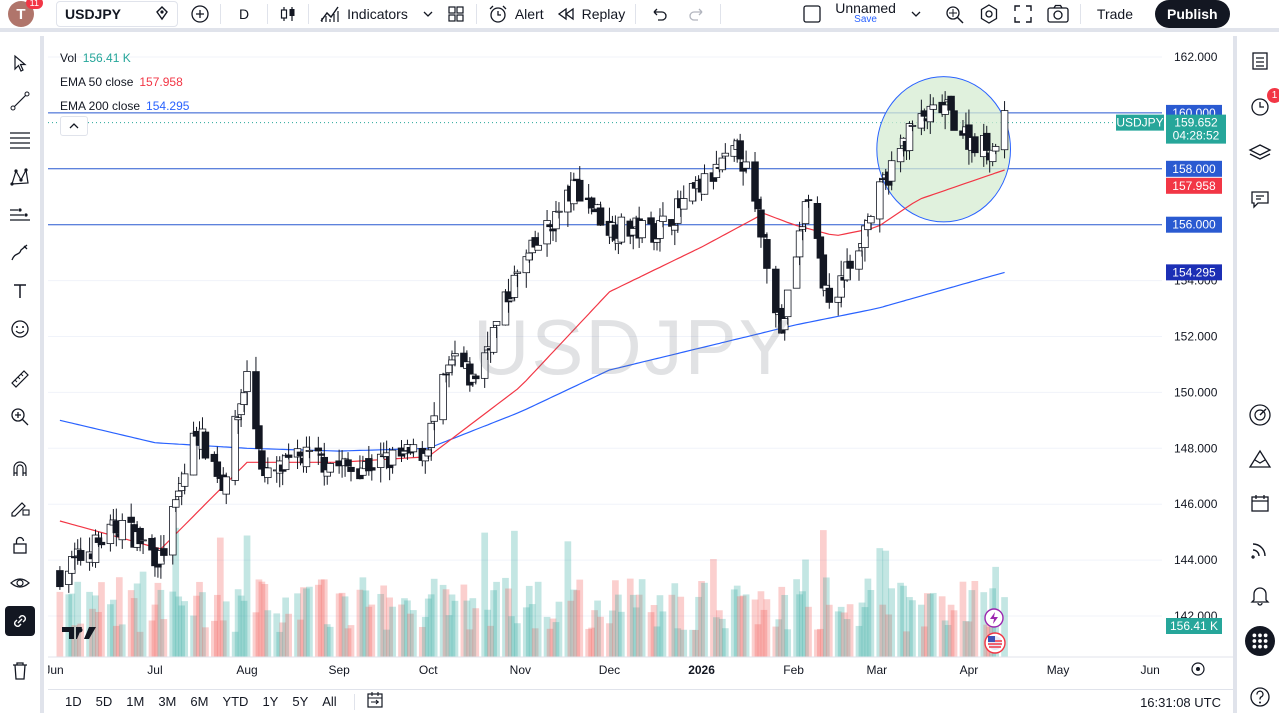 This screenshot has height=713, width=1279. What do you see at coordinates (20, 177) in the screenshot?
I see `pattern-tool` at bounding box center [20, 177].